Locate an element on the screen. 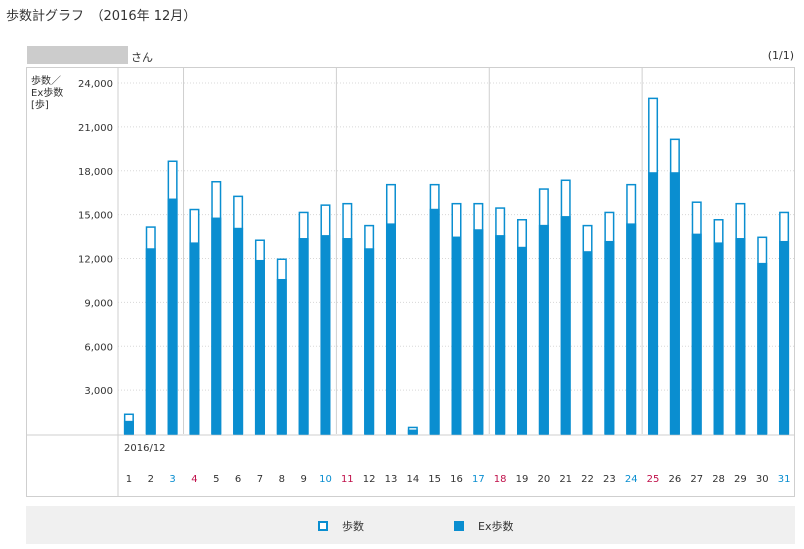 The image size is (804, 549). user-name-suffix: さん is located at coordinates (142, 57).